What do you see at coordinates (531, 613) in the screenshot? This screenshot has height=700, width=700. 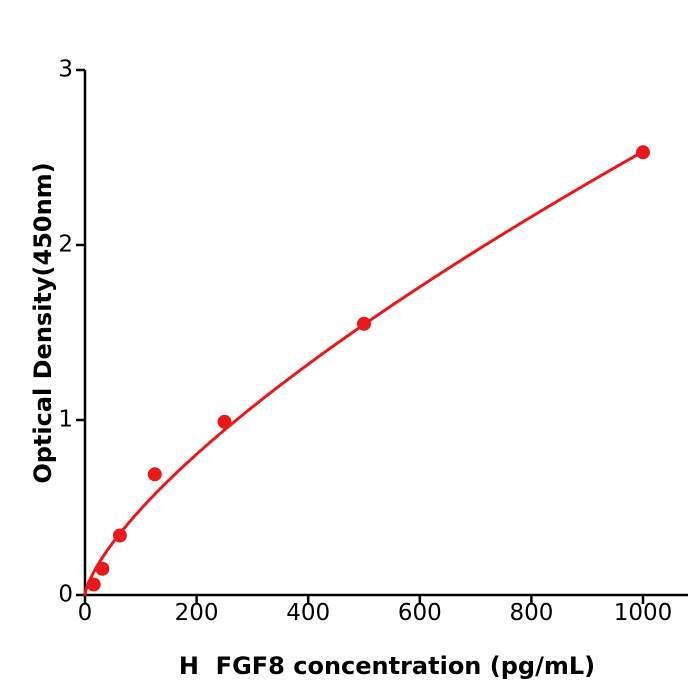 I see `x-tick-label-800: 800` at bounding box center [531, 613].